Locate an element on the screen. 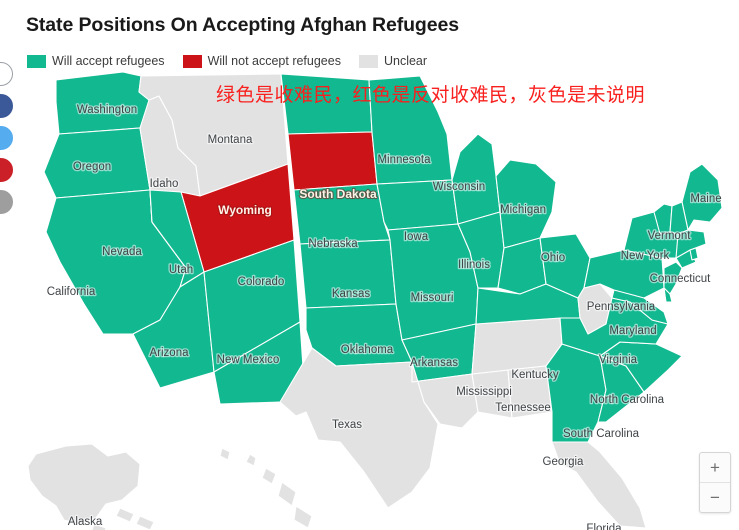  state-label-arkansas: Arkansas is located at coordinates (434, 363).